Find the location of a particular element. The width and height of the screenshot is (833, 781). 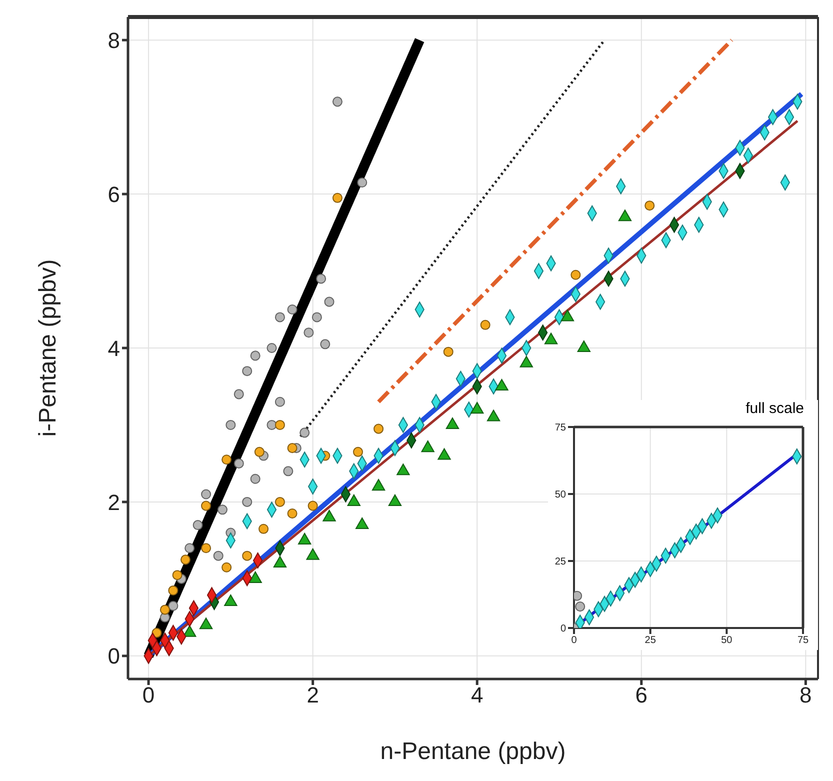

y-tick-label: 4 is located at coordinates (114, 348).